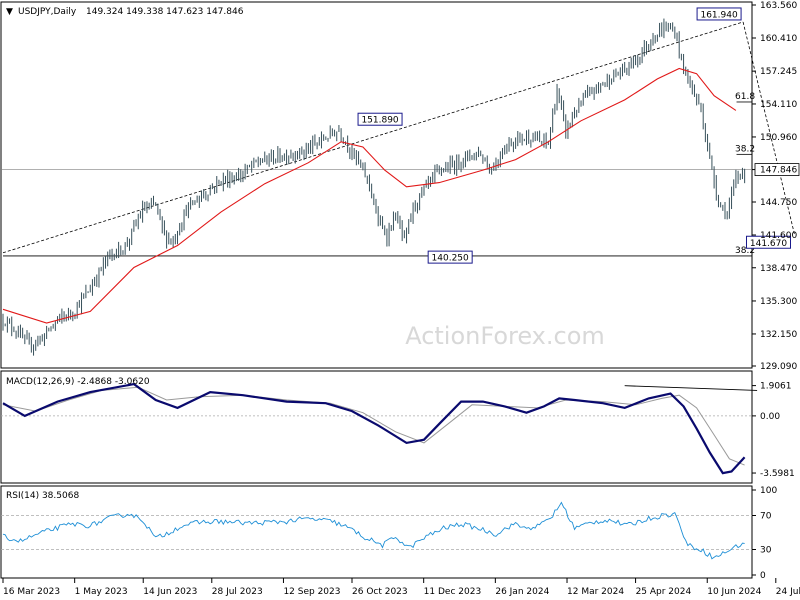 Image resolution: width=800 pixels, height=600 pixels. What do you see at coordinates (42, 496) in the screenshot?
I see `rsi-title: RSI(14) 38.5068` at bounding box center [42, 496].